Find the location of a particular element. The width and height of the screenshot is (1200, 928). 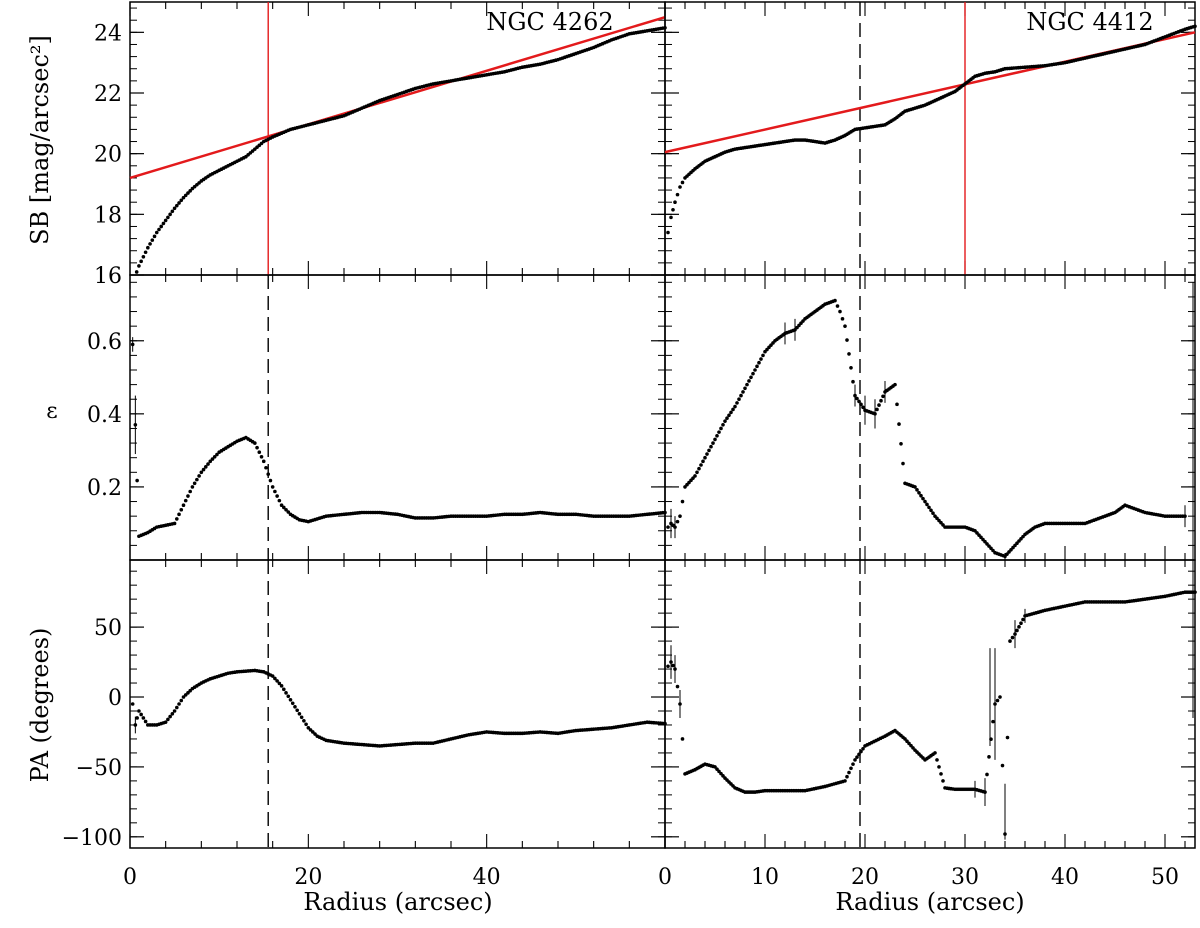

y-axis-label-sb: SB [mag/arcsec²] is located at coordinates (40, 140).